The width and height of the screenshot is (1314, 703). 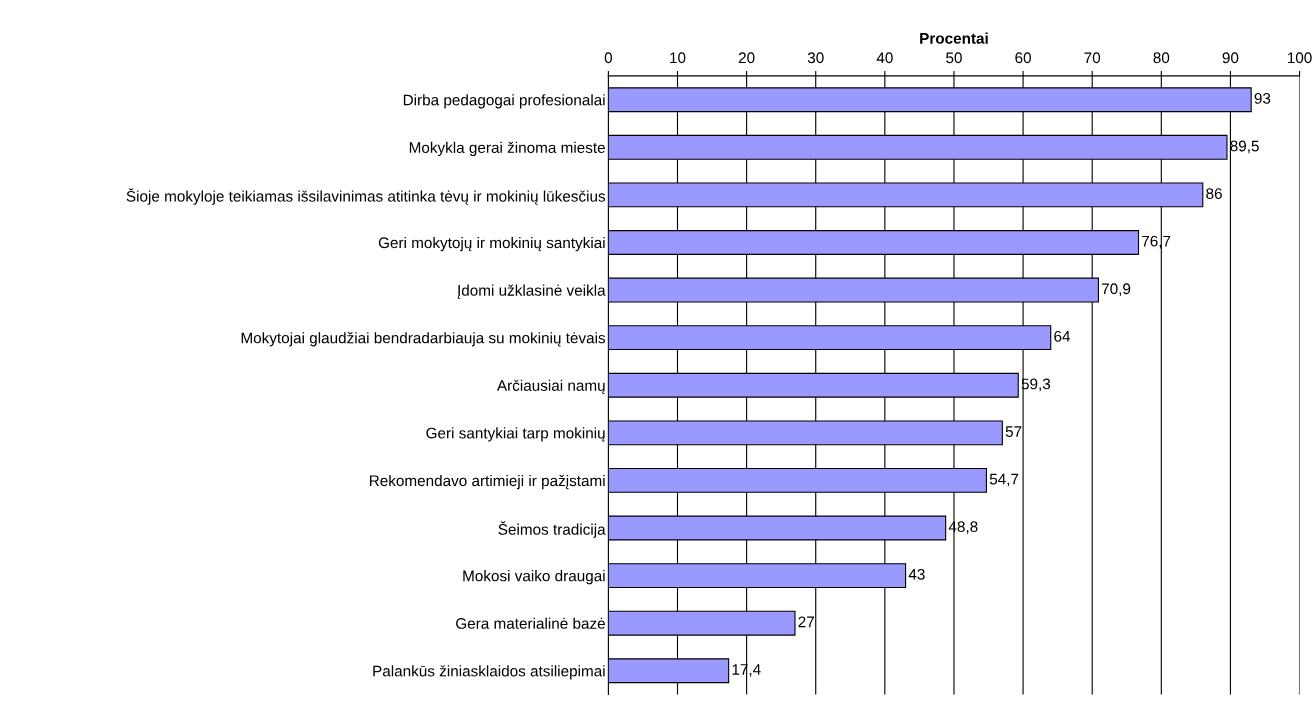 I want to click on x-tick-label: 30, so click(x=815, y=58).